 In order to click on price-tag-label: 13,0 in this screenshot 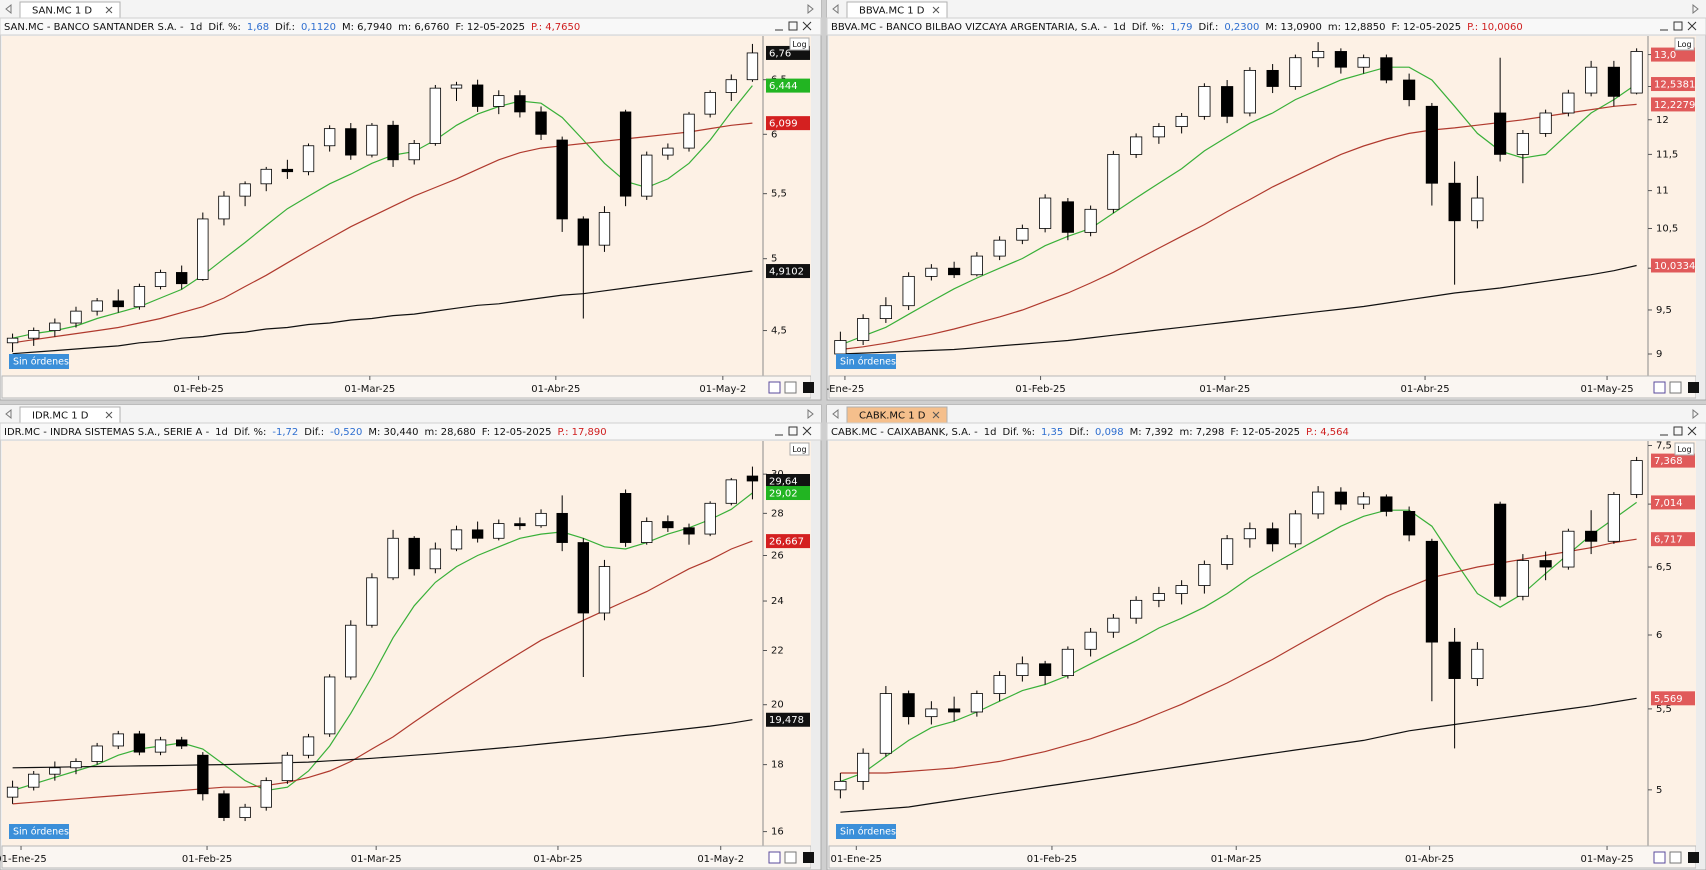, I will do `click(1665, 55)`.